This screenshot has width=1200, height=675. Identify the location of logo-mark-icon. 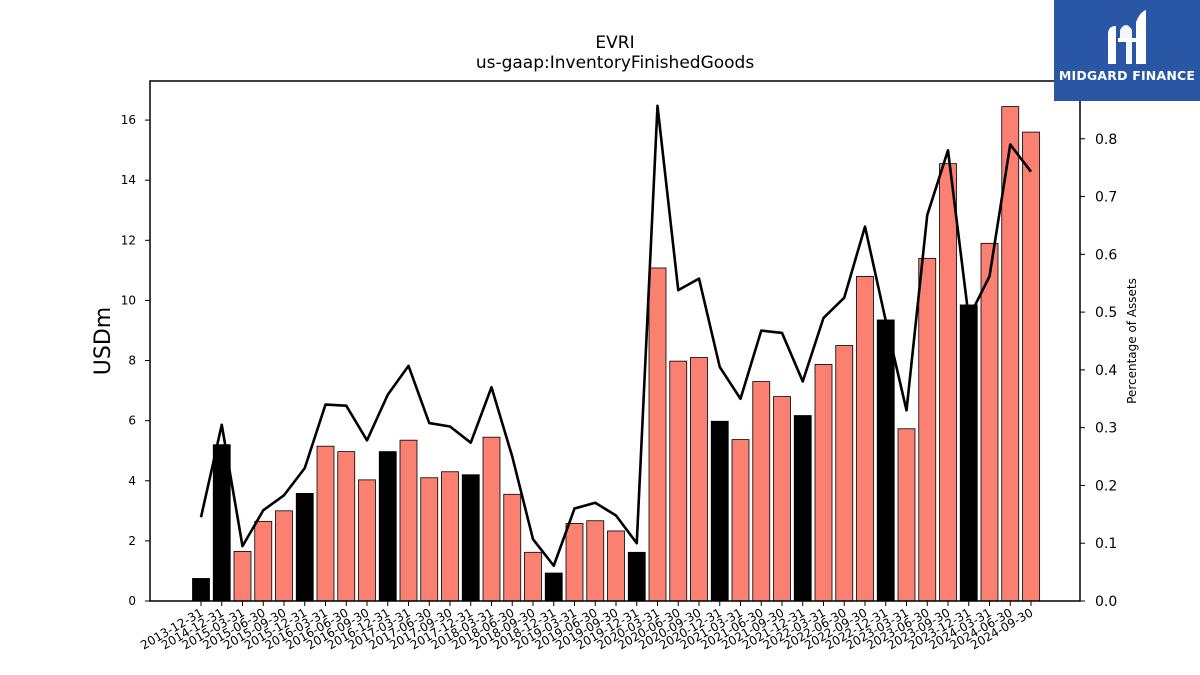
(1127, 37).